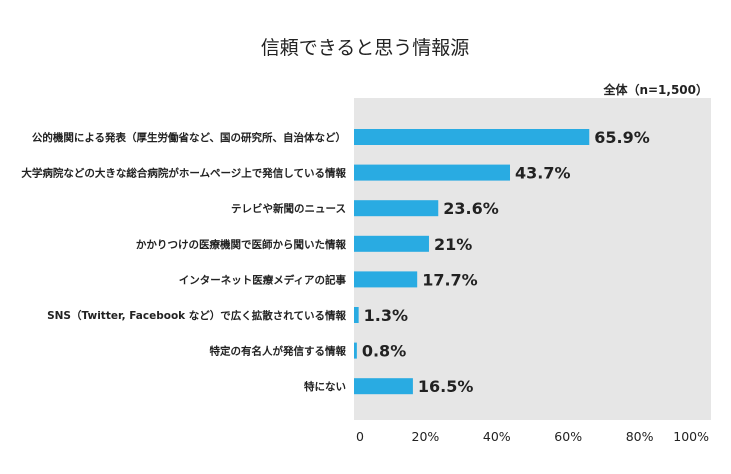 The width and height of the screenshot is (731, 474). I want to click on value-label: 65.9%, so click(622, 137).